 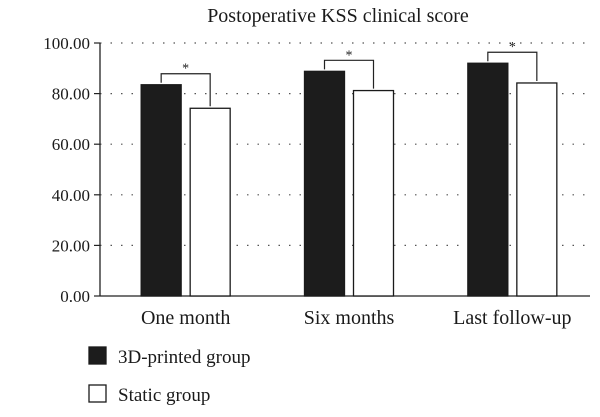 What do you see at coordinates (169, 376) in the screenshot?
I see `legend: 3D-printed group Static group` at bounding box center [169, 376].